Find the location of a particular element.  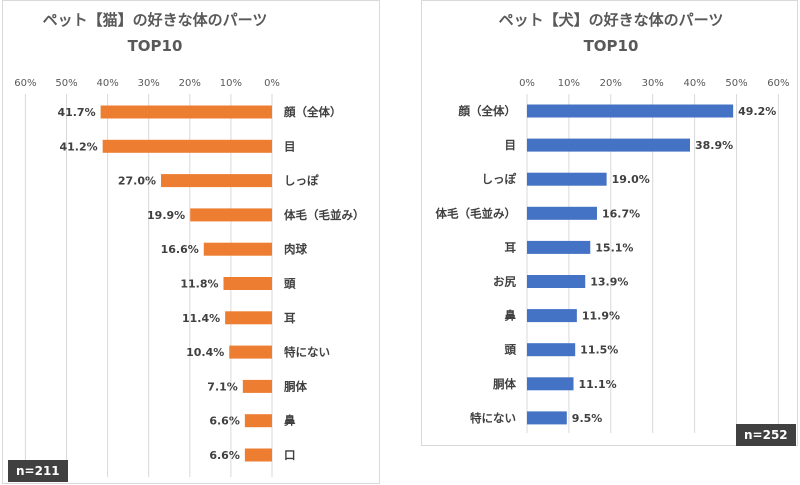

cat-value-label: 10.4% is located at coordinates (205, 352).